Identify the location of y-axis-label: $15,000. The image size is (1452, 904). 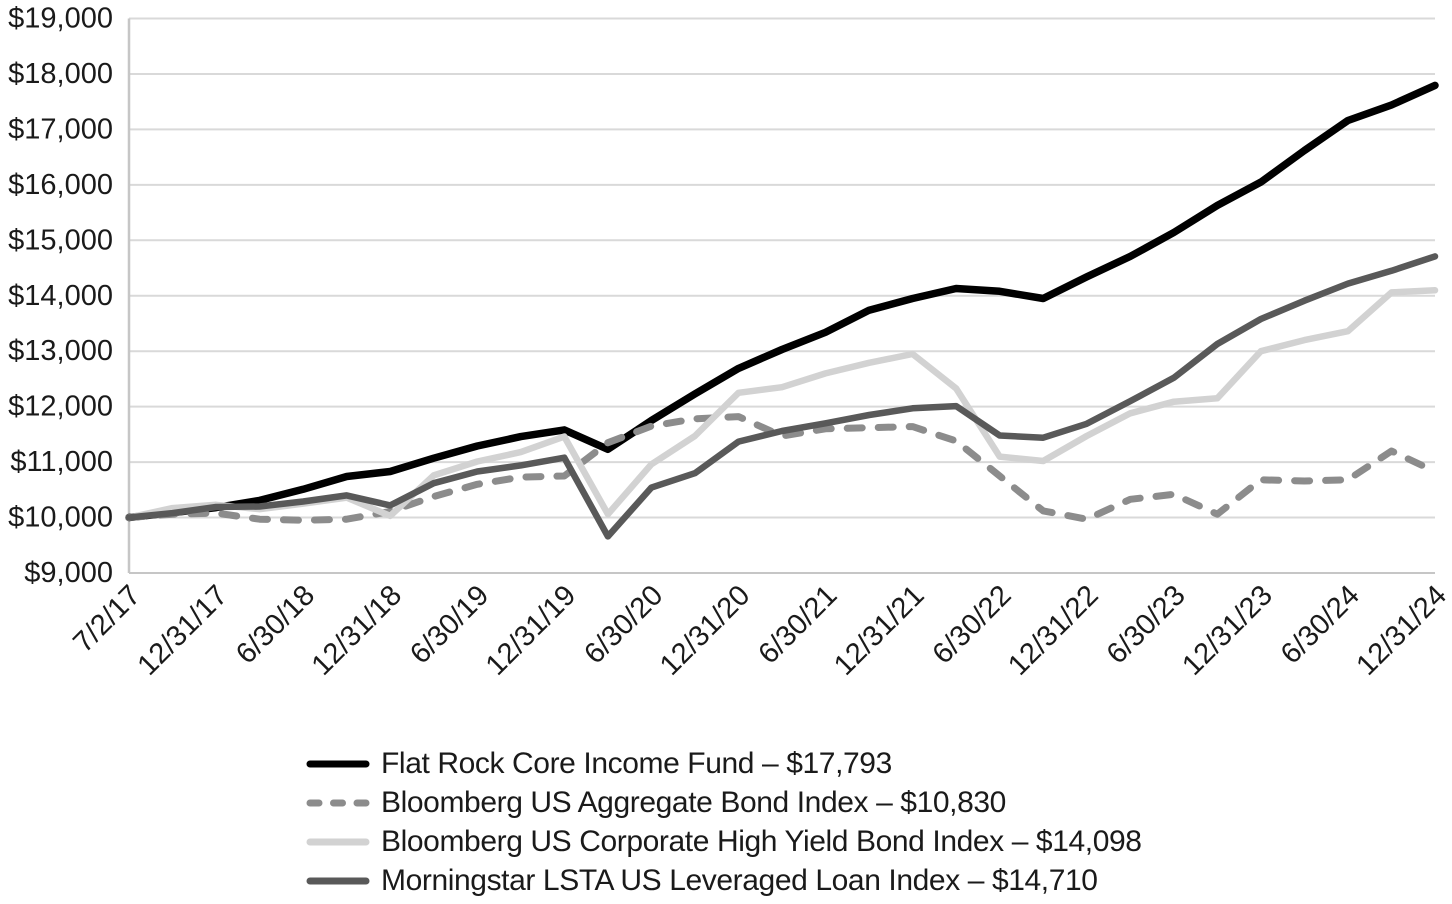
(60, 240).